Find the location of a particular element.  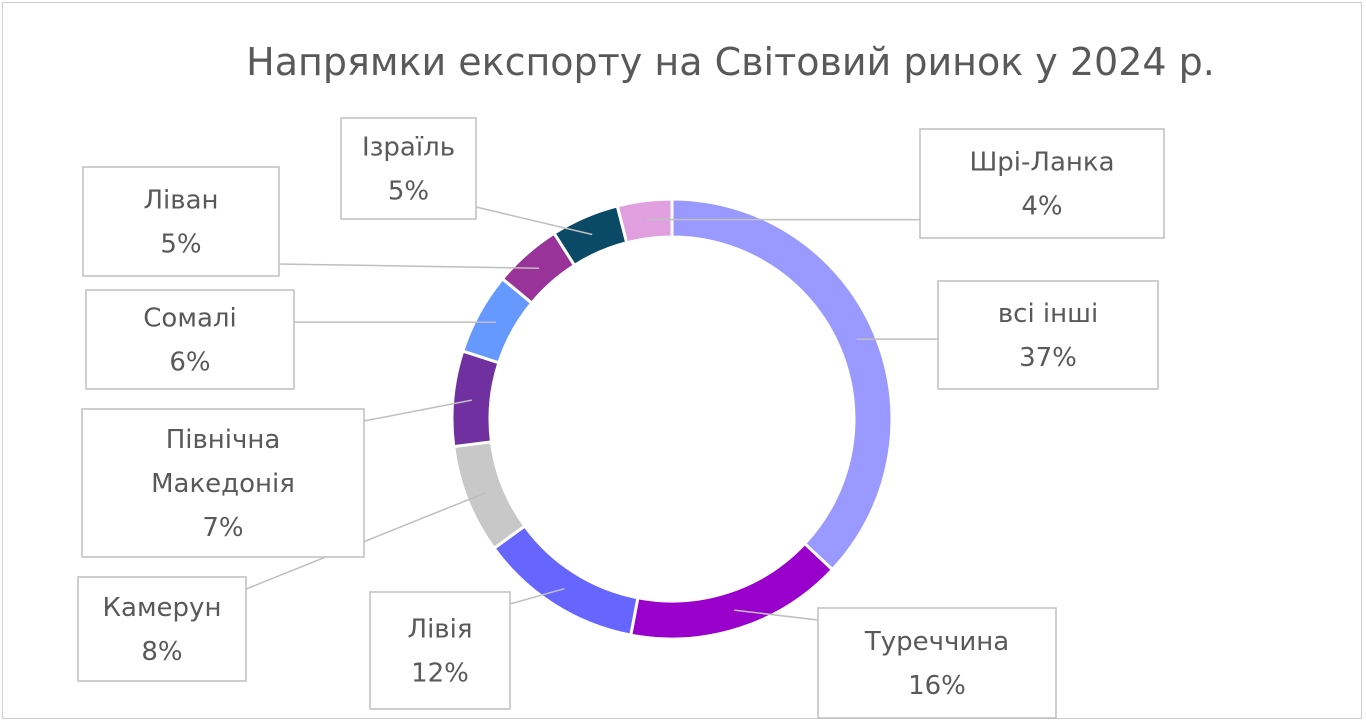

data-label-category: Шрі-Ланка is located at coordinates (1041, 163).